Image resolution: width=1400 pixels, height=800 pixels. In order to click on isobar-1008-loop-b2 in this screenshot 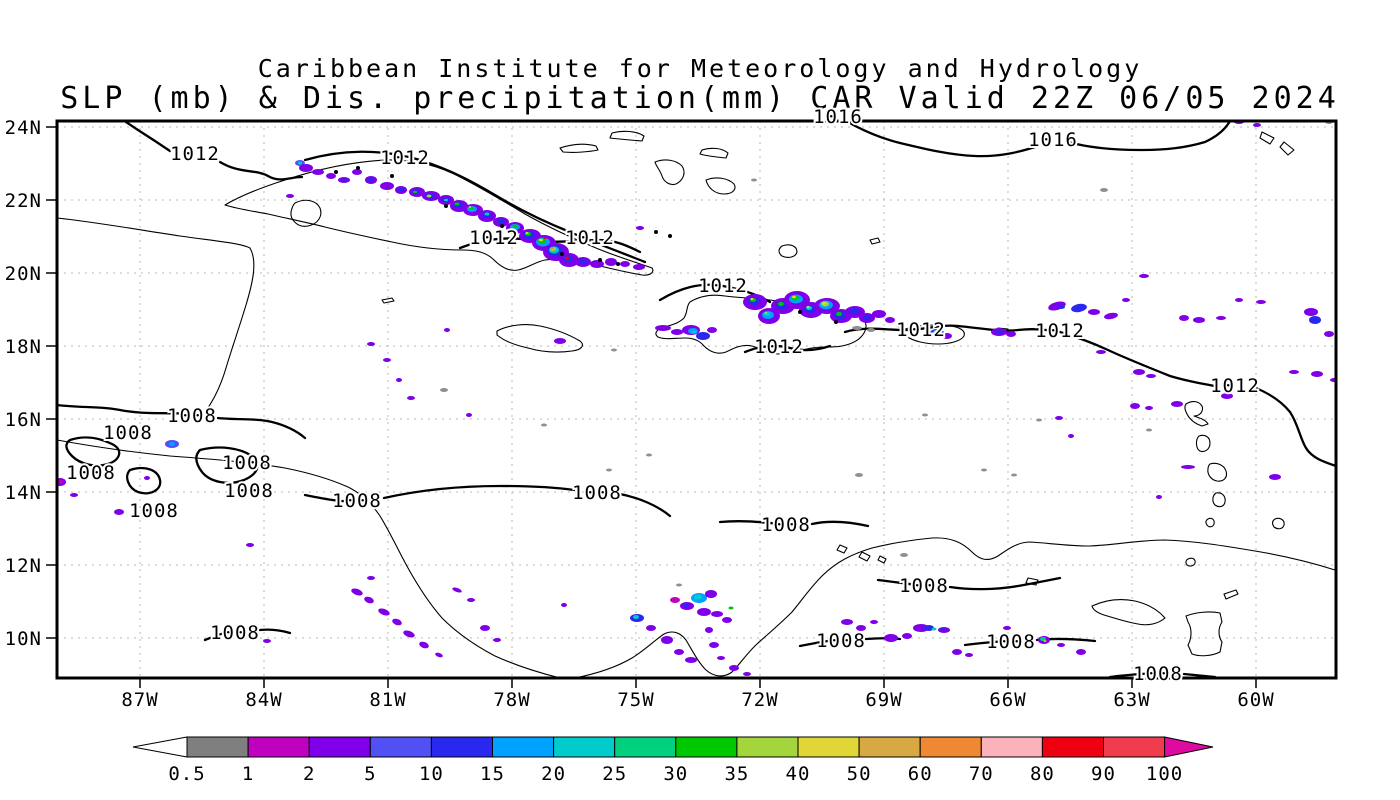, I will do `click(227, 465)`.